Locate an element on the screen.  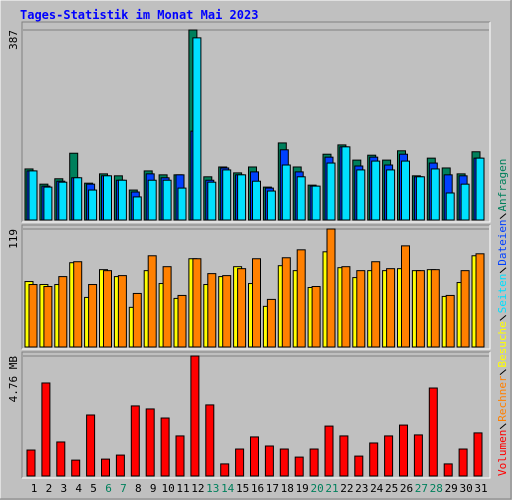
x-tick-label: 8 is located at coordinates (138, 488).